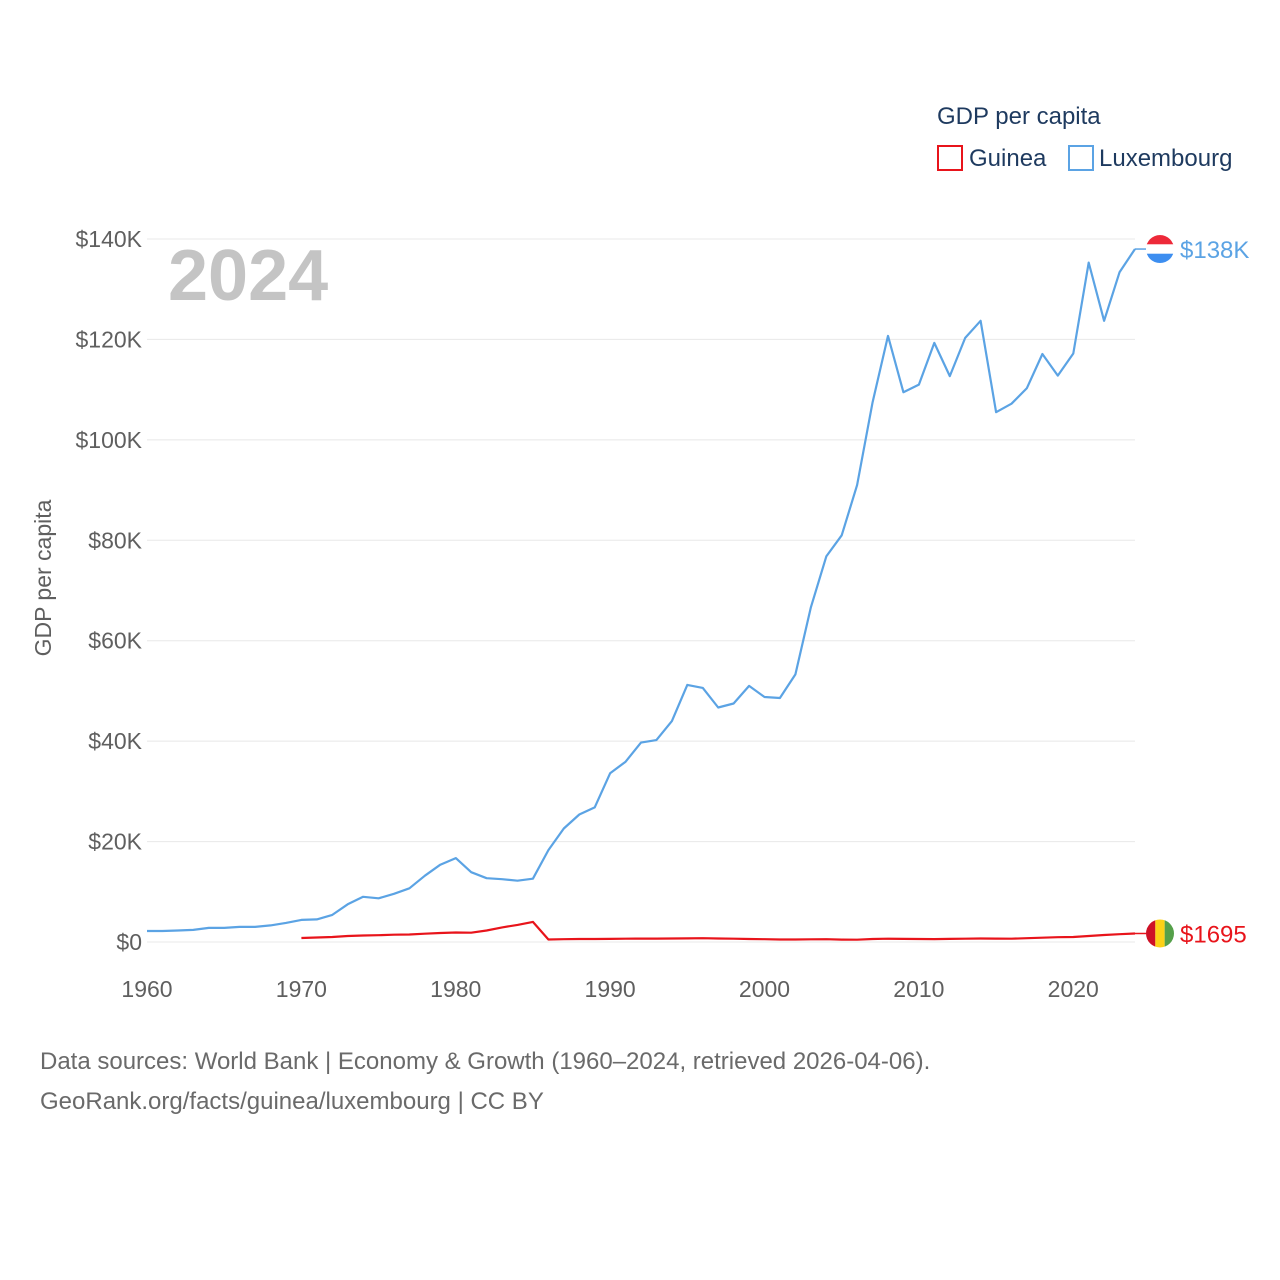 The height and width of the screenshot is (1280, 1280). What do you see at coordinates (455, 989) in the screenshot?
I see `x-tick-label: 1980` at bounding box center [455, 989].